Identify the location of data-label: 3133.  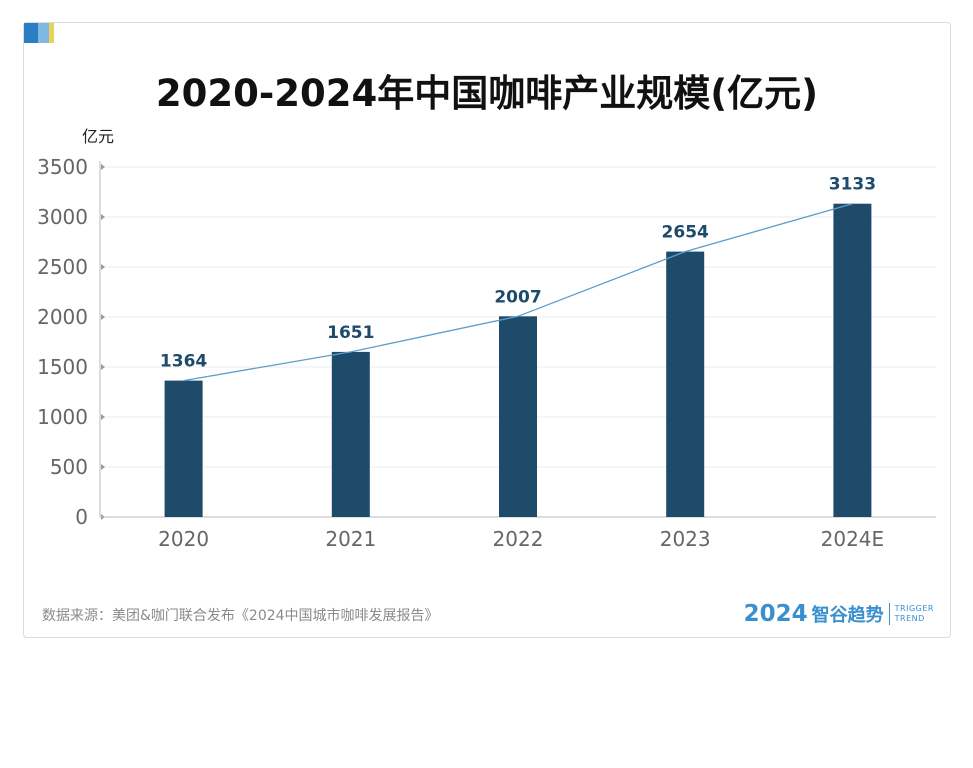
(852, 185).